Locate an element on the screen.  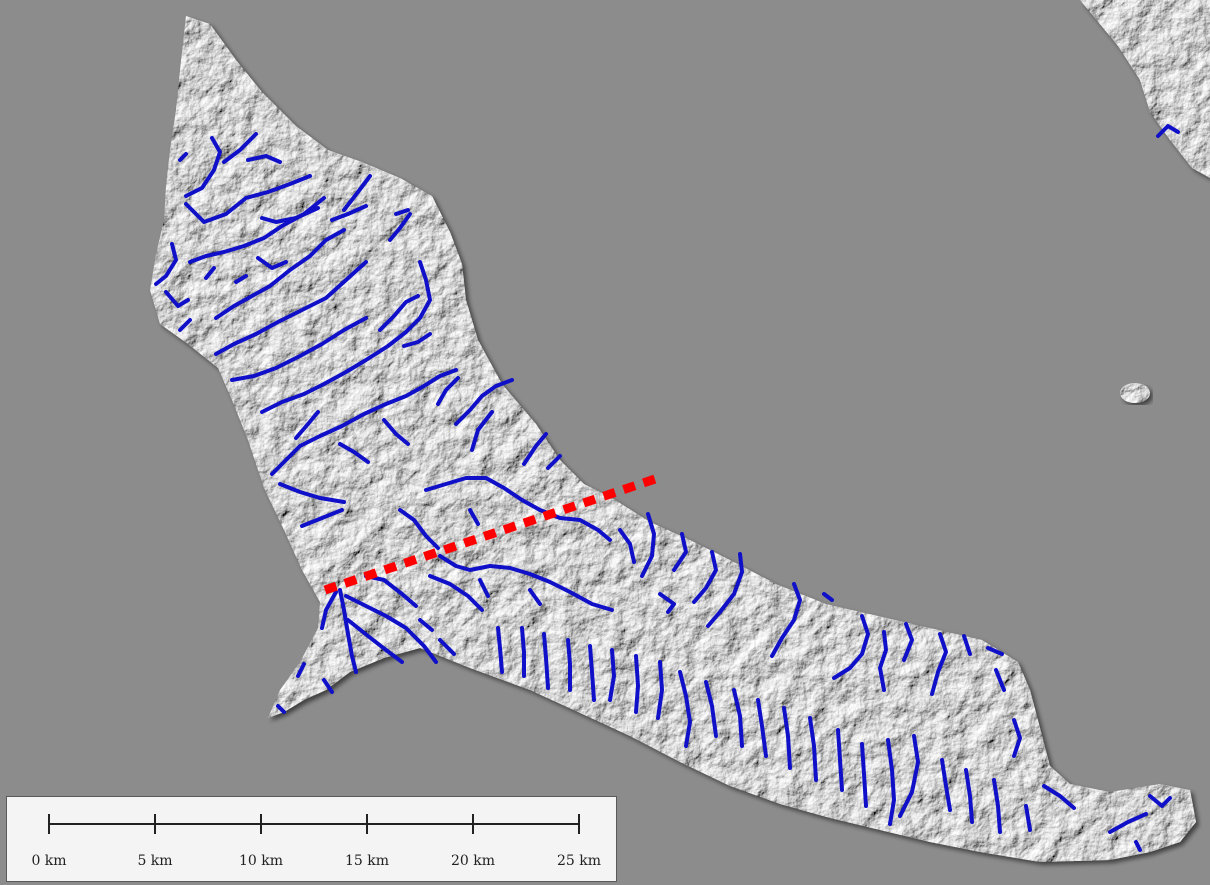
scale-tick-label: 0 km is located at coordinates (49, 861).